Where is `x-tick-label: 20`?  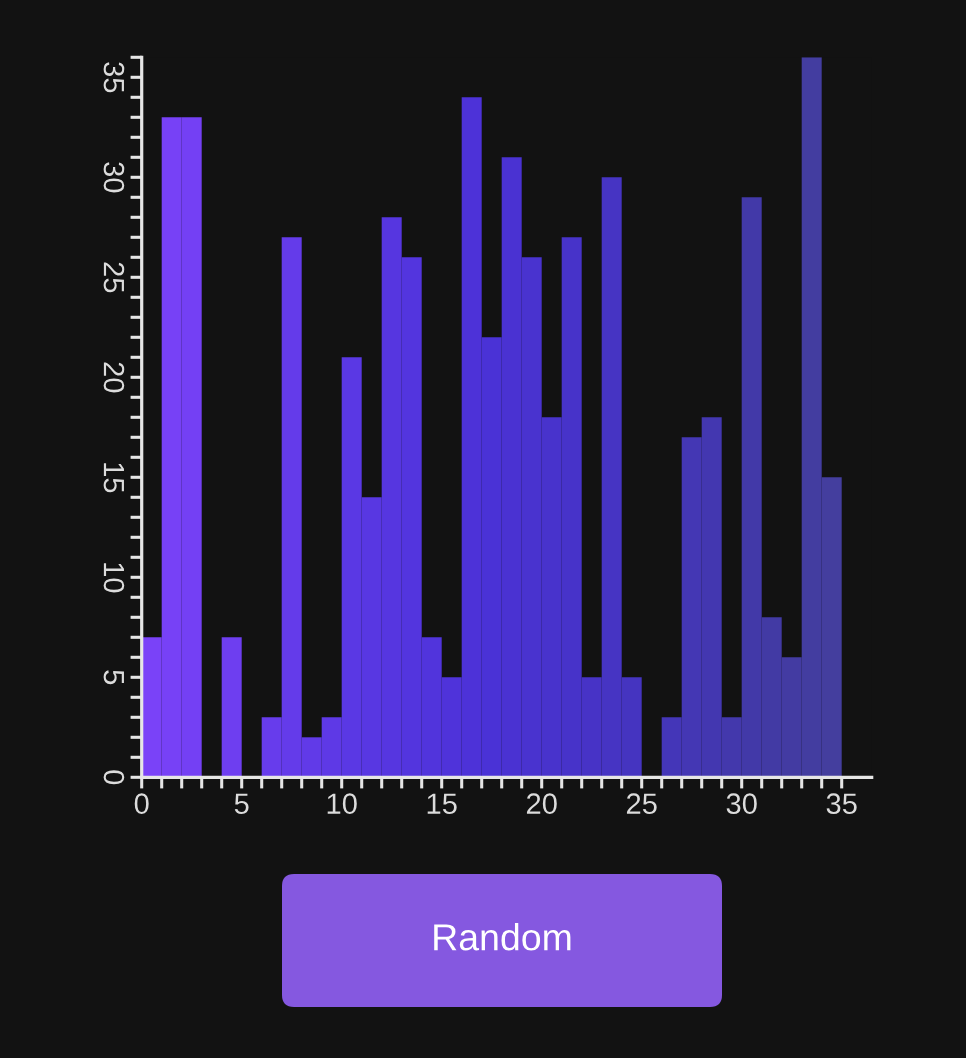
x-tick-label: 20 is located at coordinates (541, 803).